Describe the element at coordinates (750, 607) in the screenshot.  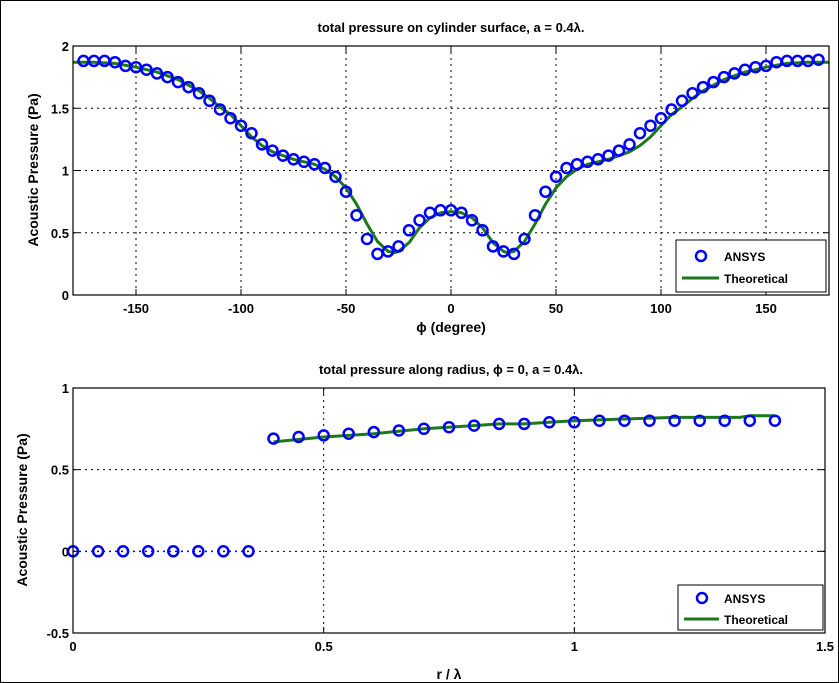
I see `chart-bottom-legend: ANSYS Theoretical` at that location.